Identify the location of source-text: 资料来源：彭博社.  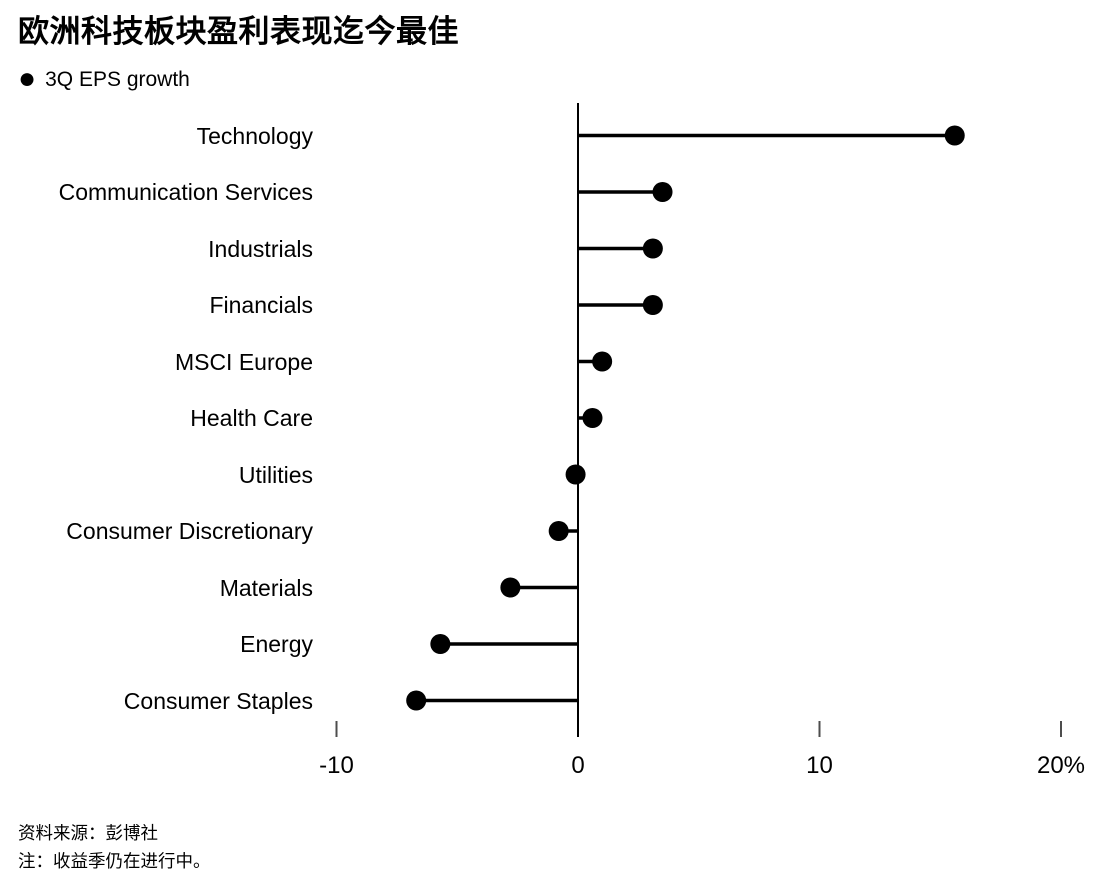
(88, 833).